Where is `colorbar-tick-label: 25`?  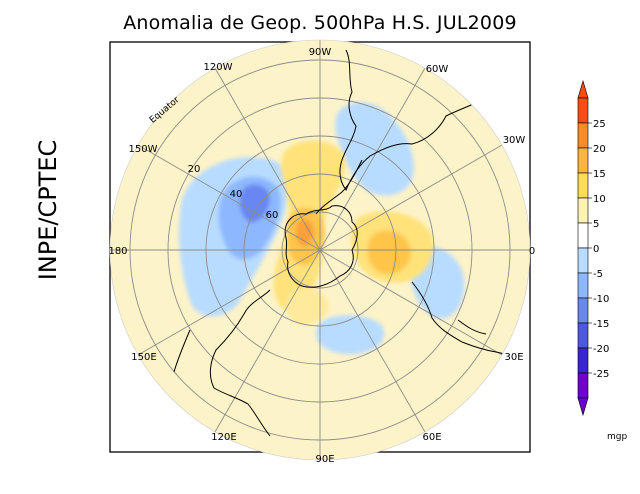 colorbar-tick-label: 25 is located at coordinates (599, 124).